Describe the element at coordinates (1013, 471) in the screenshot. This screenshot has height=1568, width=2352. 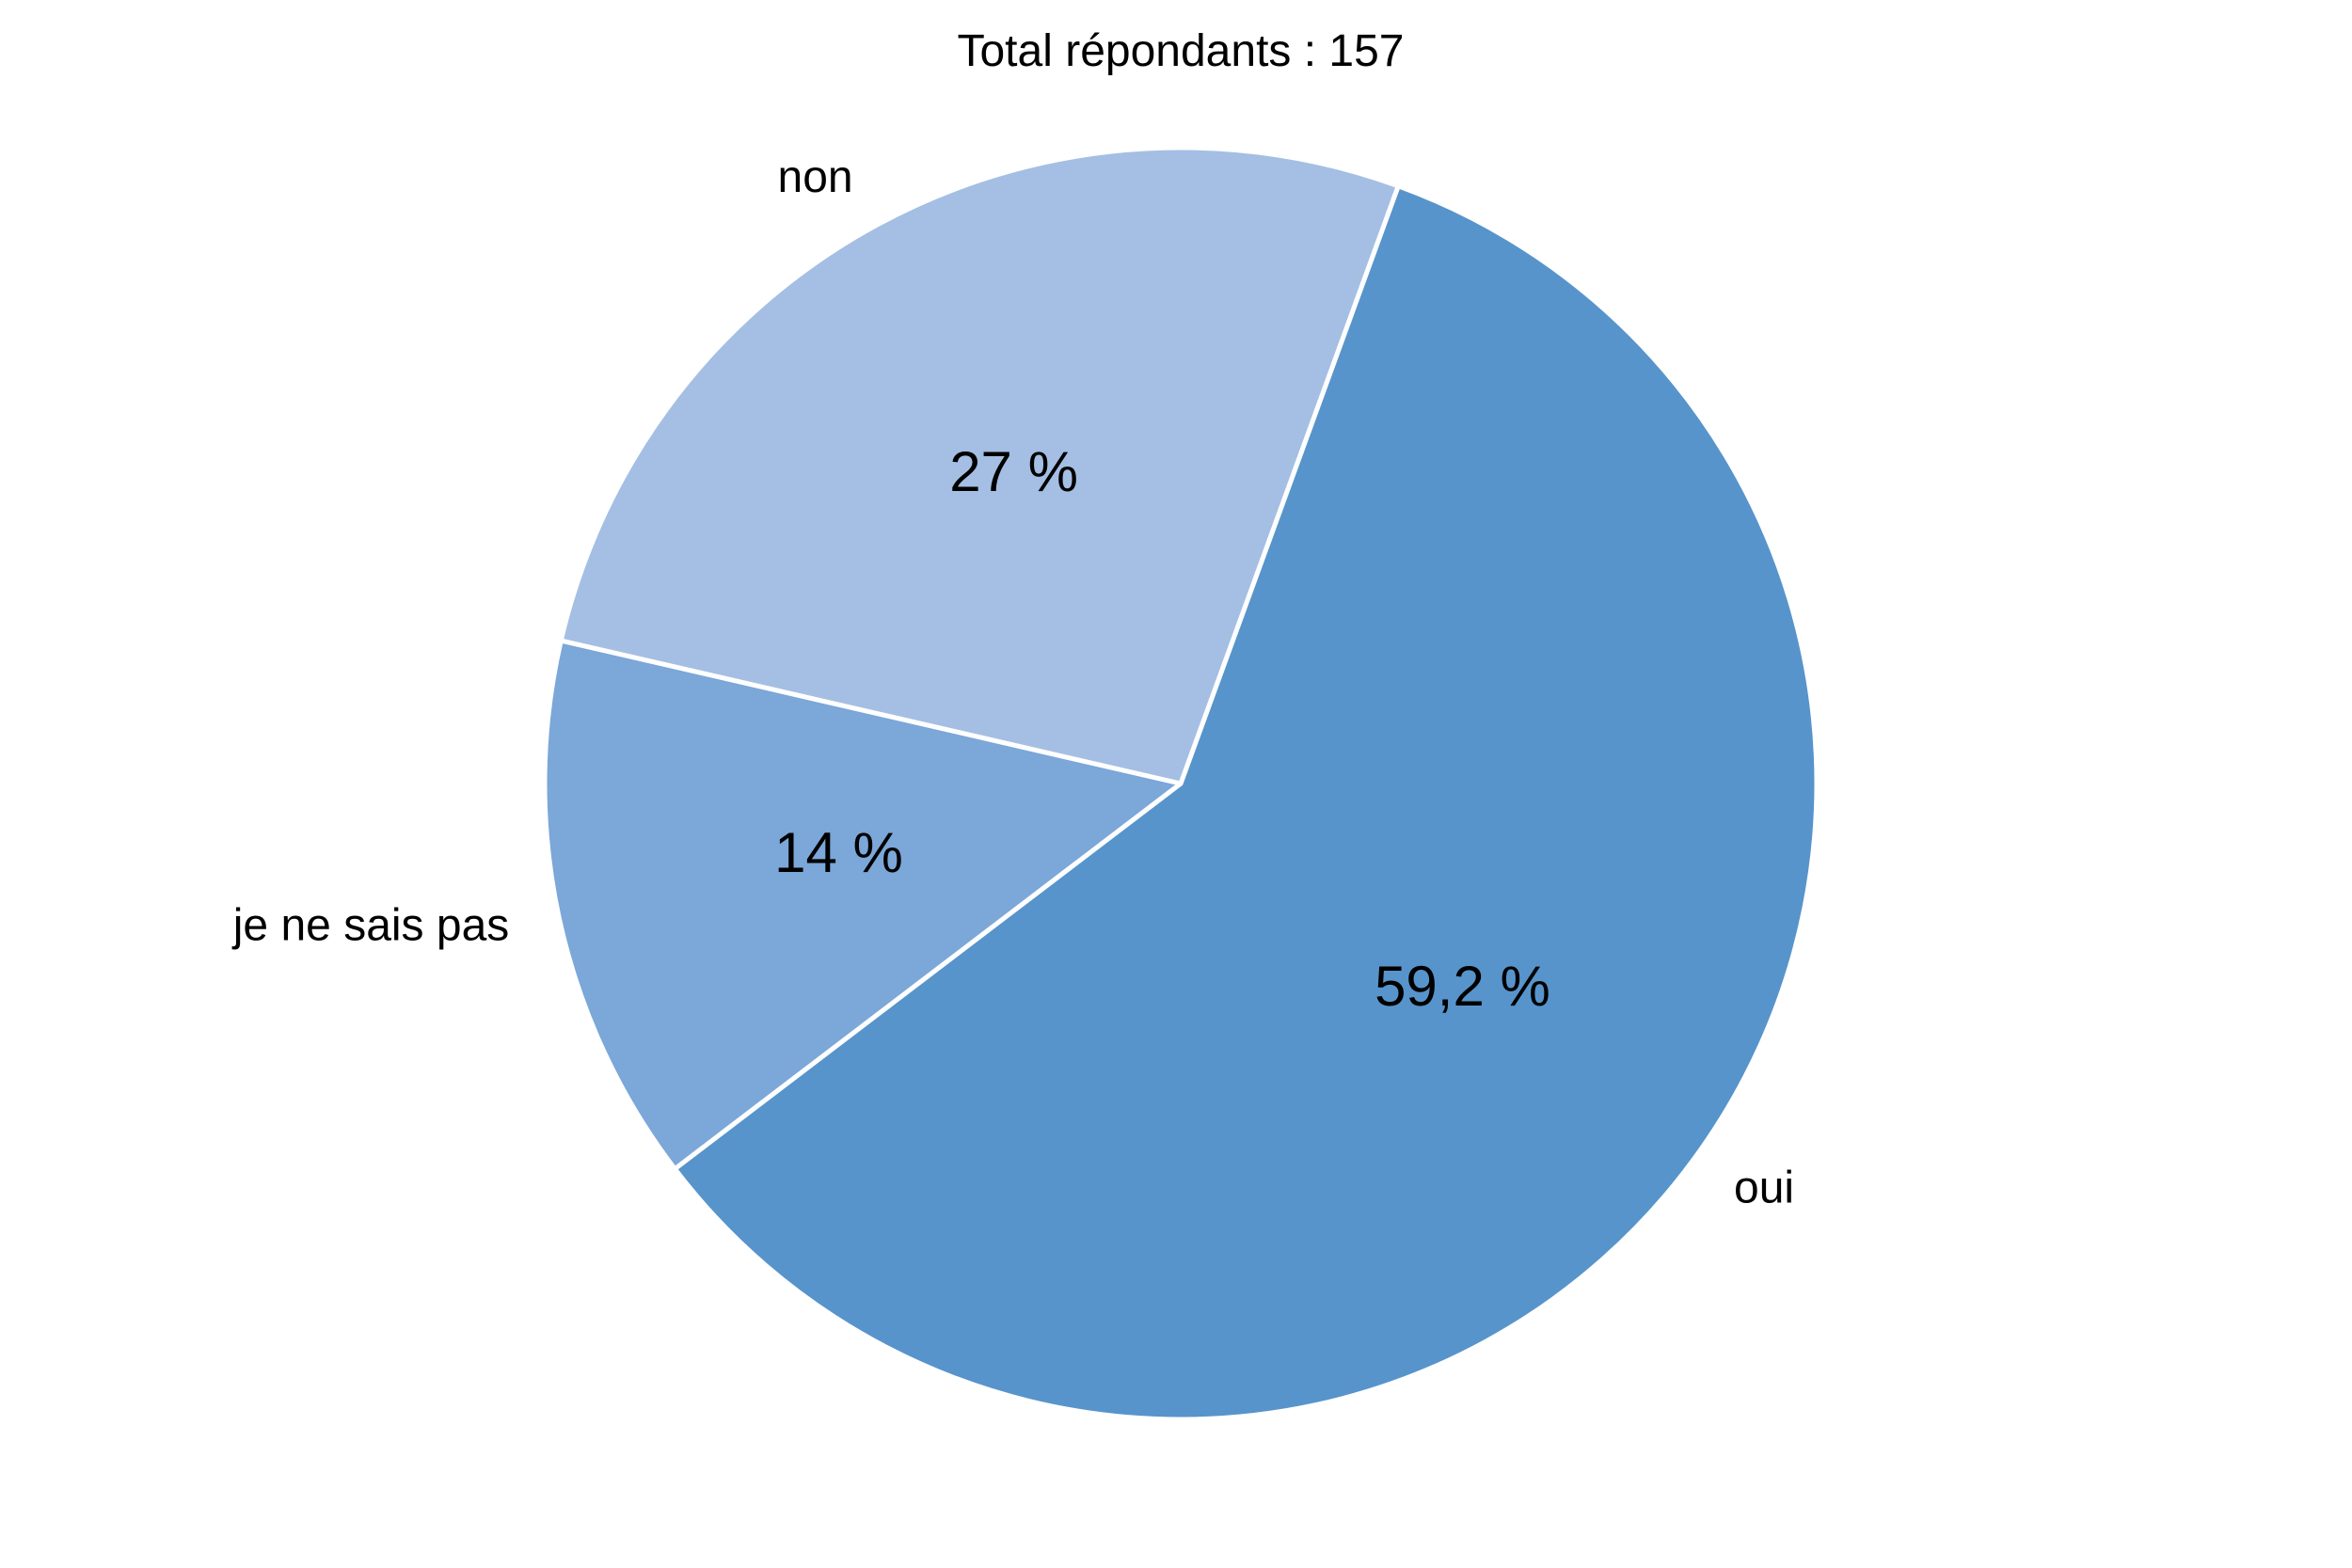
I see `slice-value-label: 27 %` at that location.